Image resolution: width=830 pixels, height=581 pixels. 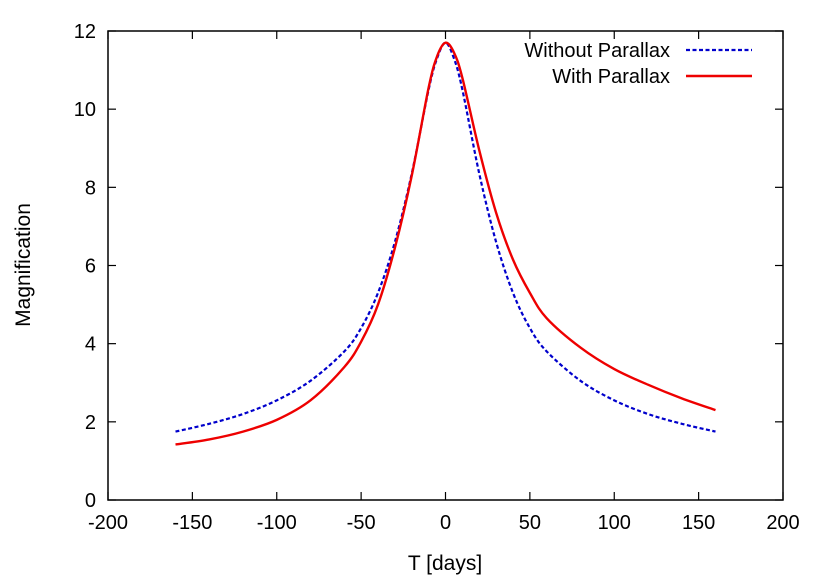 I want to click on x-axis-title: T [days], so click(x=445, y=563).